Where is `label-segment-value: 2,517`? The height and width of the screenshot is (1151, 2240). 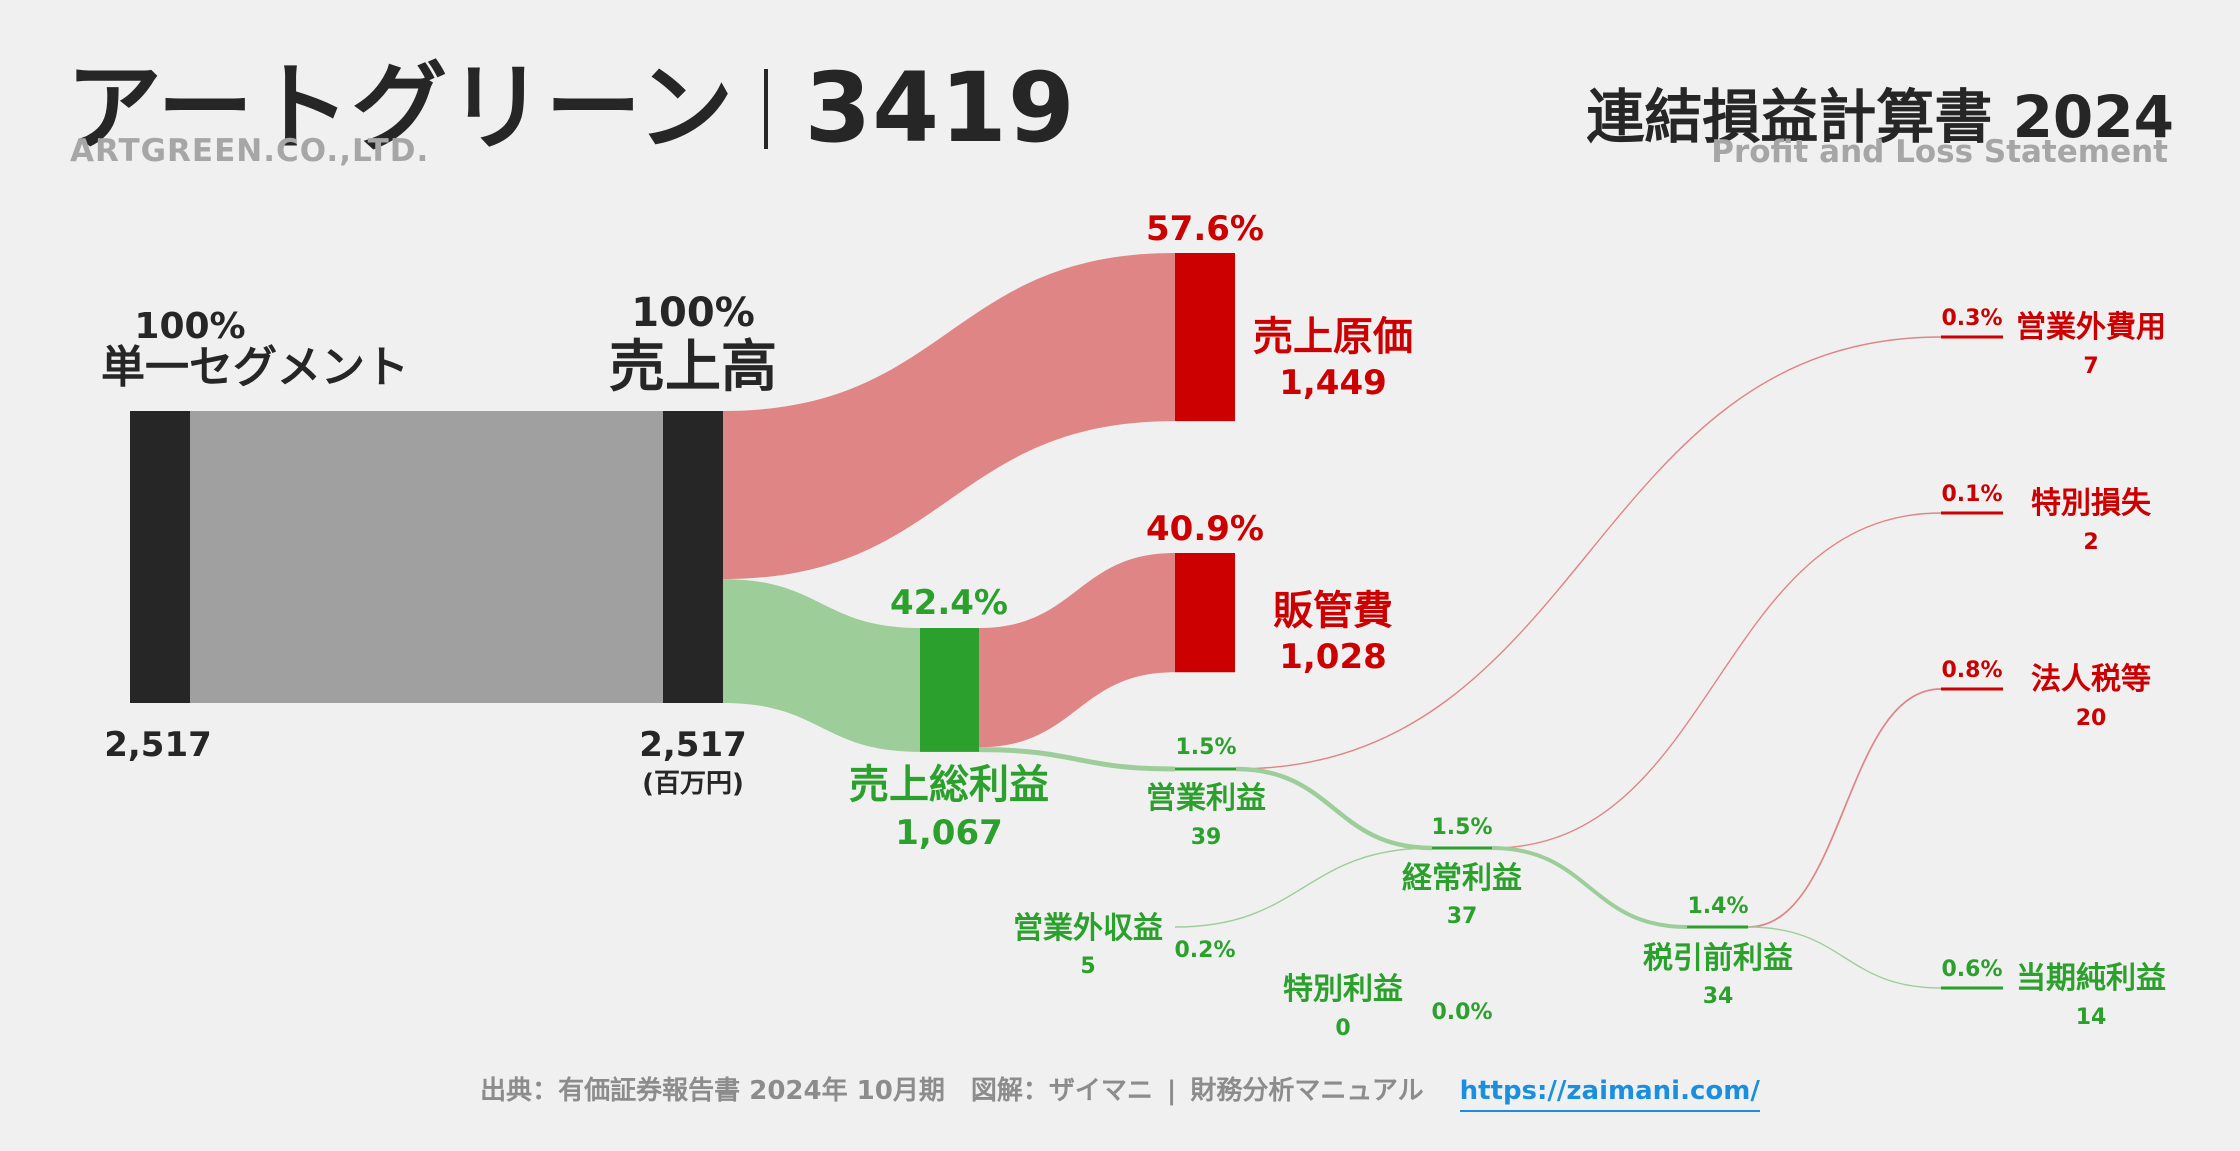 label-segment-value: 2,517 is located at coordinates (158, 745).